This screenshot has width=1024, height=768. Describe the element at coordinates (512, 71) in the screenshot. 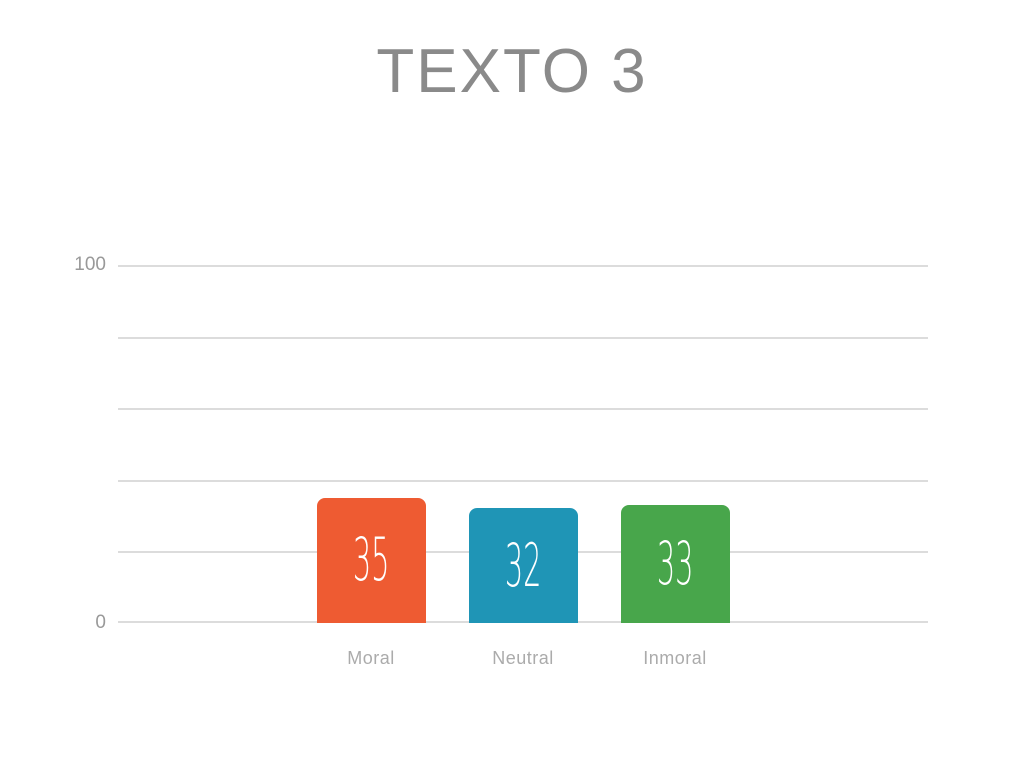

I see `page-title: TEXTO 3` at that location.